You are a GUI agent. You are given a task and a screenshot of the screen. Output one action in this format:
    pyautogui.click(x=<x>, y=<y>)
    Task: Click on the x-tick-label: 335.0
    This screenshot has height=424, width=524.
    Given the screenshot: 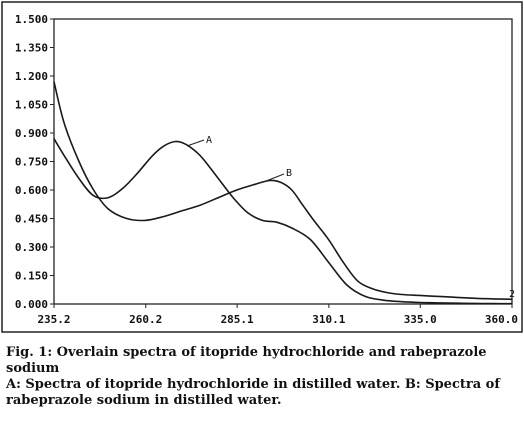 What is the action you would take?
    pyautogui.click(x=420, y=319)
    